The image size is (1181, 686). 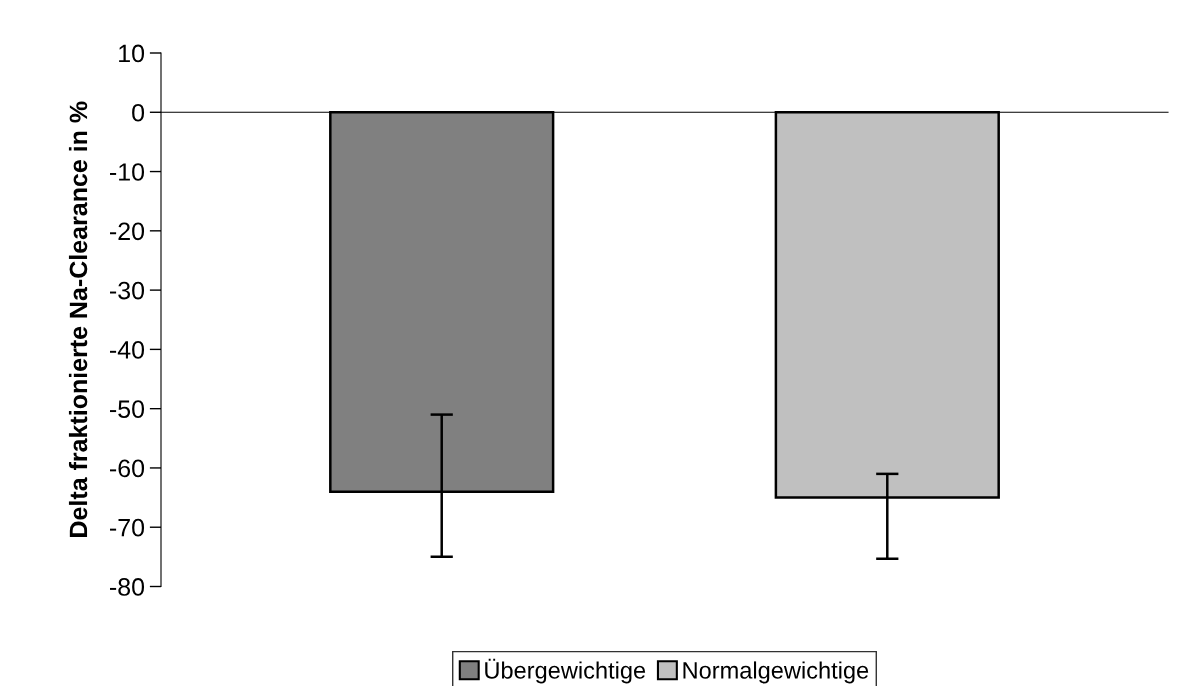 I want to click on y-tick-label: 10, so click(x=132, y=53).